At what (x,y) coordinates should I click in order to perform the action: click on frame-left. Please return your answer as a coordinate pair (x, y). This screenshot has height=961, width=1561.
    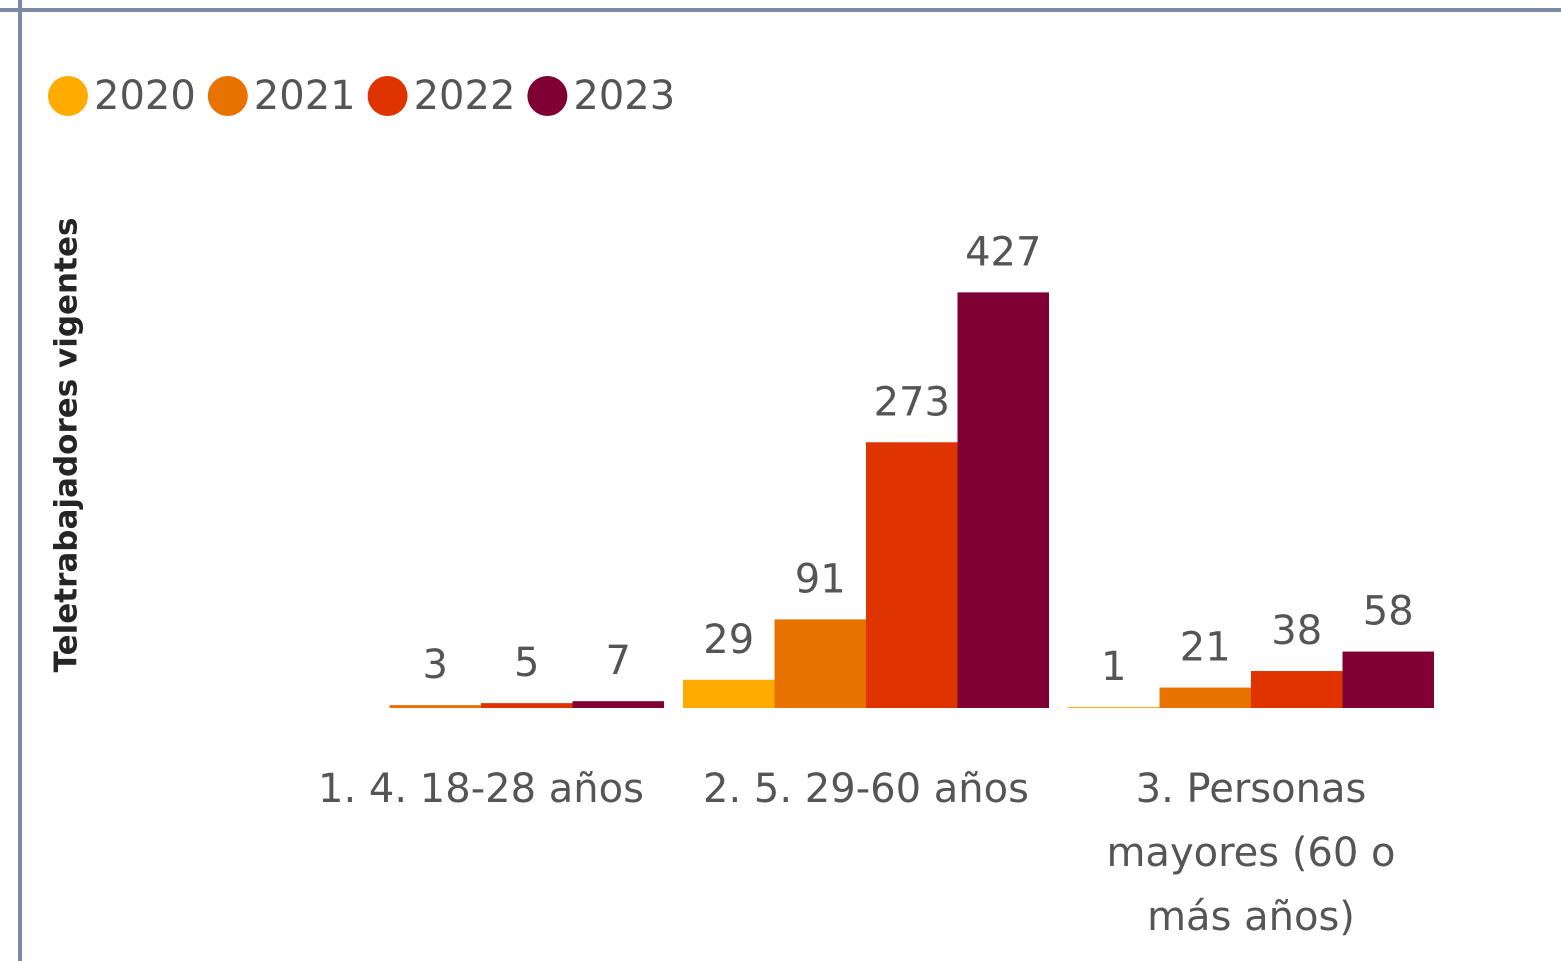
    Looking at the image, I should click on (20, 480).